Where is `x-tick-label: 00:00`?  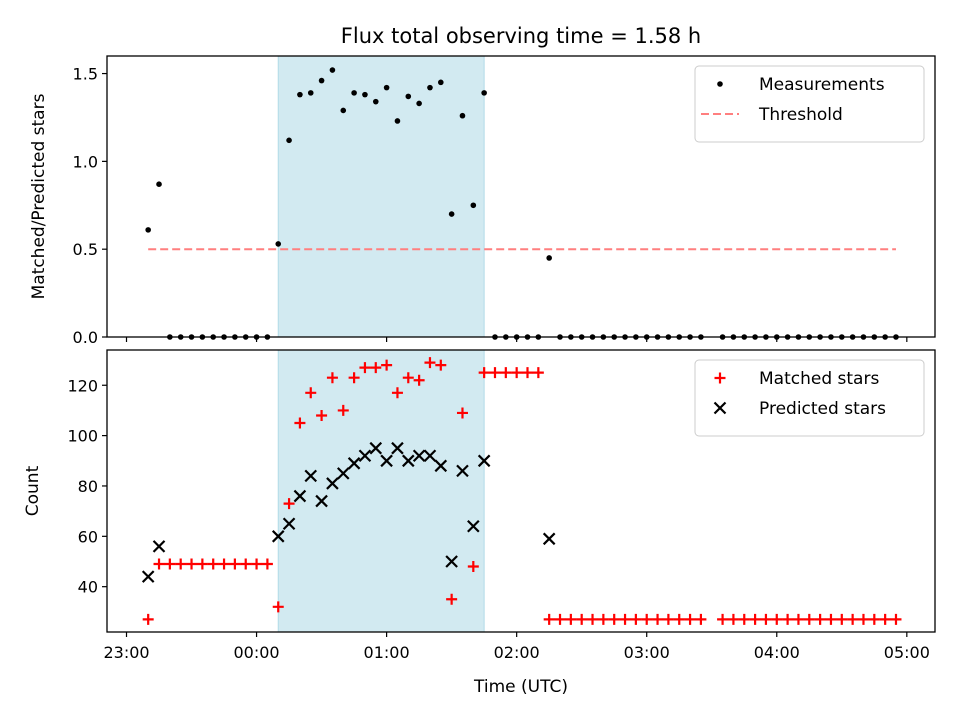 x-tick-label: 00:00 is located at coordinates (257, 652).